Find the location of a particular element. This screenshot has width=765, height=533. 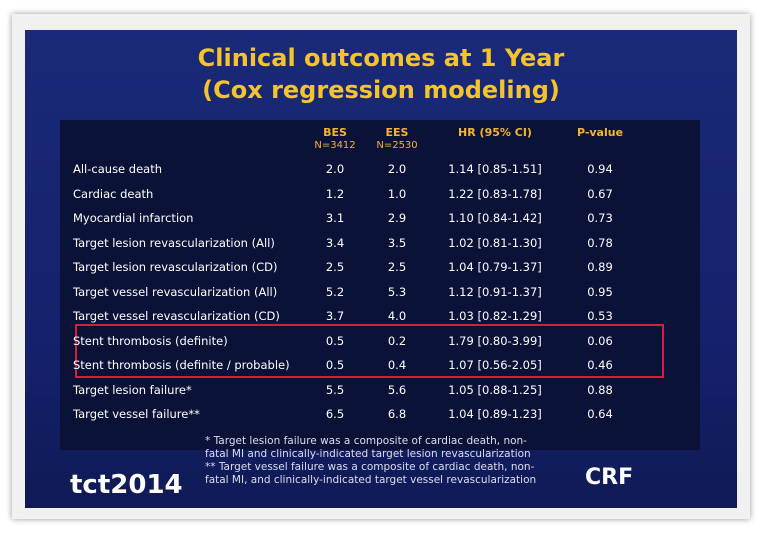

table-cell: 1.12 [0.91-1.37] is located at coordinates (495, 291).